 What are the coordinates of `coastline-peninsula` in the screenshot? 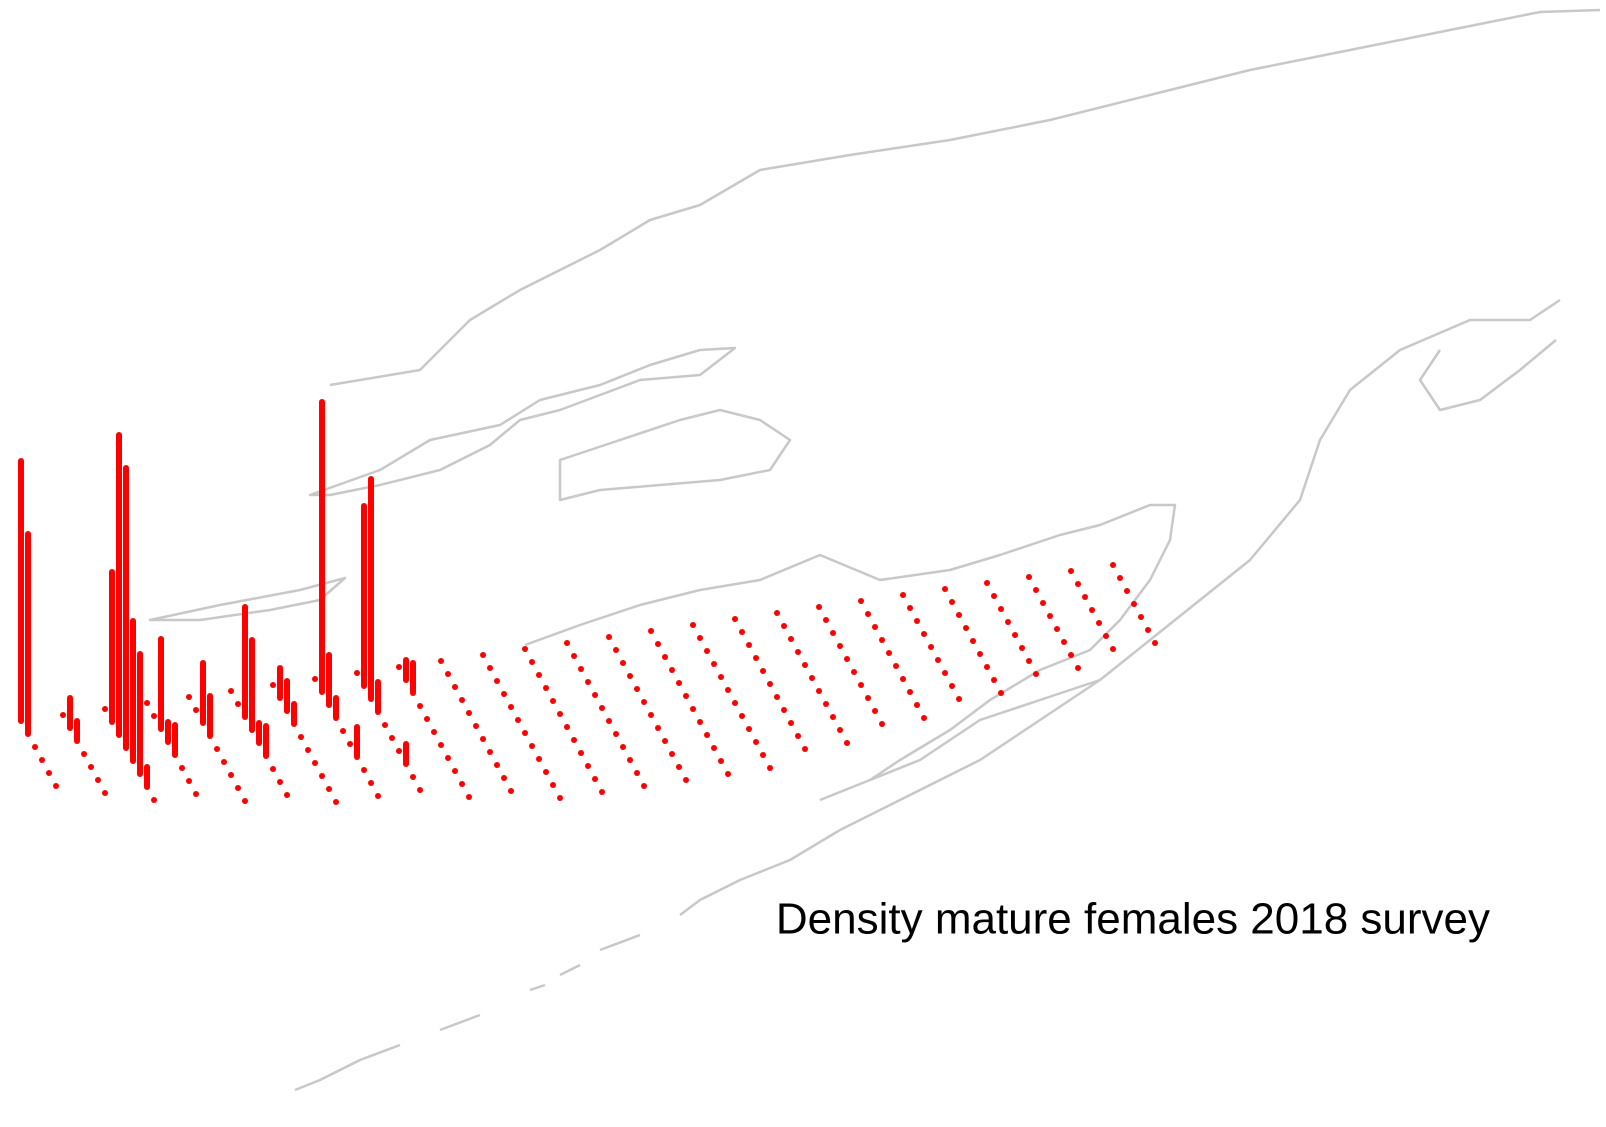 It's located at (522, 421).